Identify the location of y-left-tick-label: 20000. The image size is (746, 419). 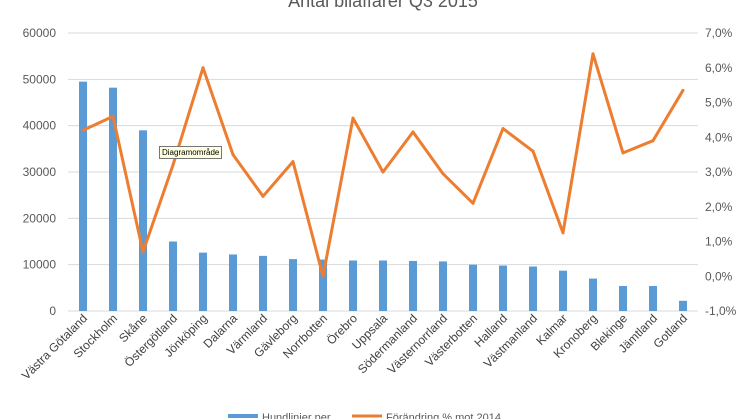
(40, 218).